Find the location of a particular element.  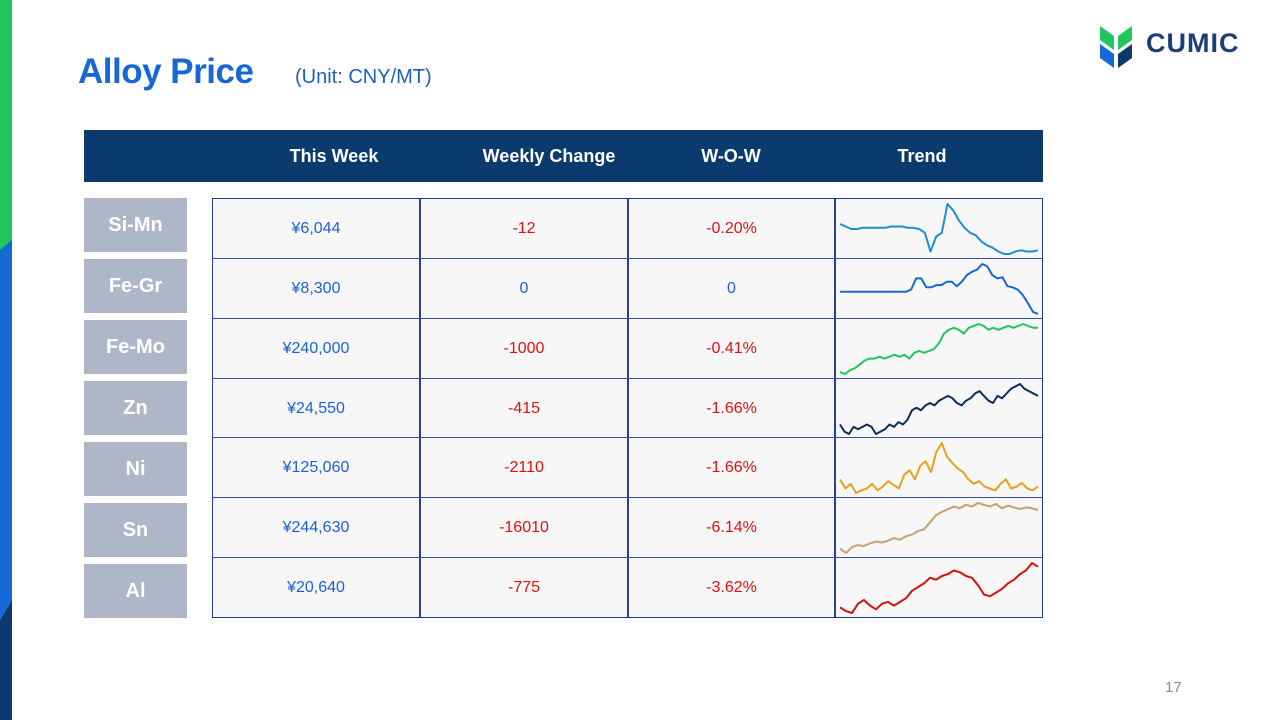

logo-icon is located at coordinates (1116, 47).